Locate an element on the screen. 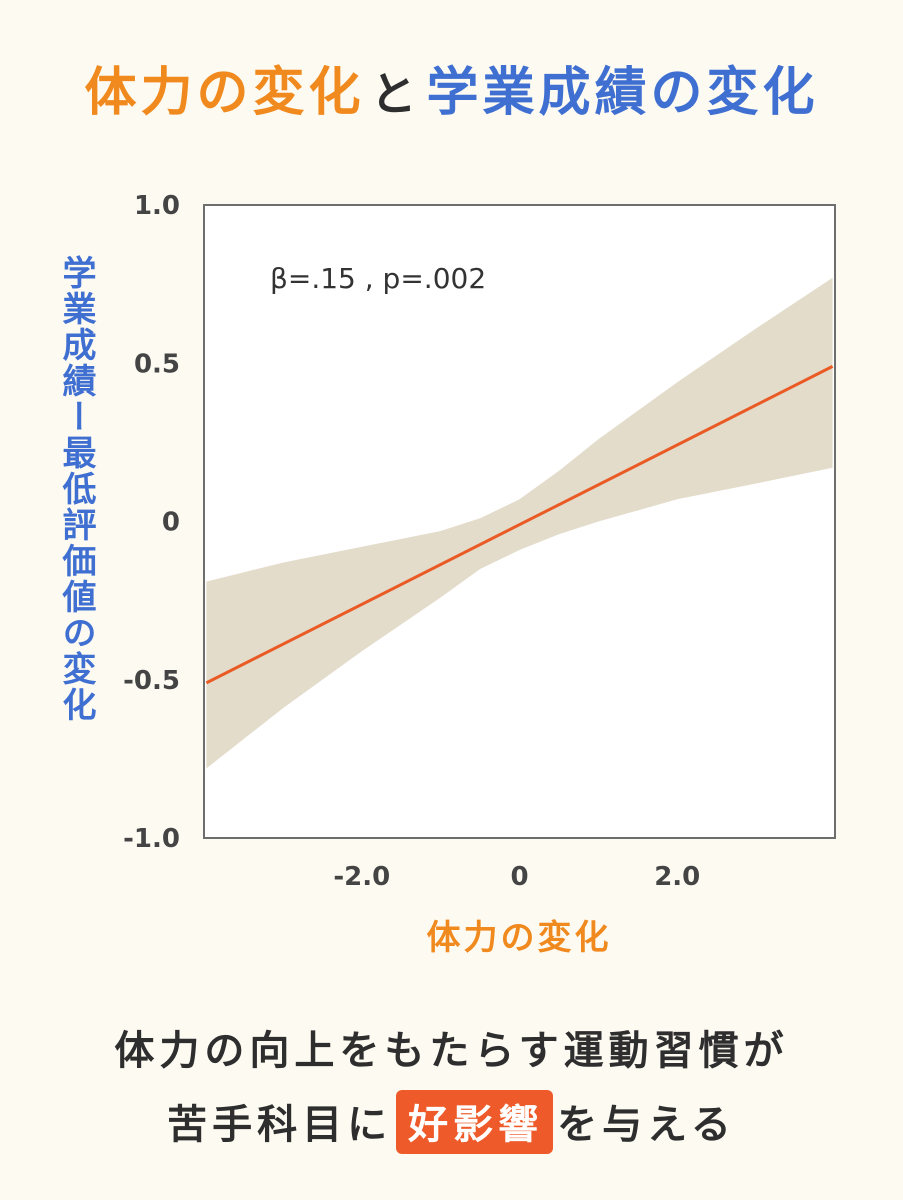 The height and width of the screenshot is (1200, 903). caption-line-2: 苦手科目に 好影響 を与える is located at coordinates (451, 1122).